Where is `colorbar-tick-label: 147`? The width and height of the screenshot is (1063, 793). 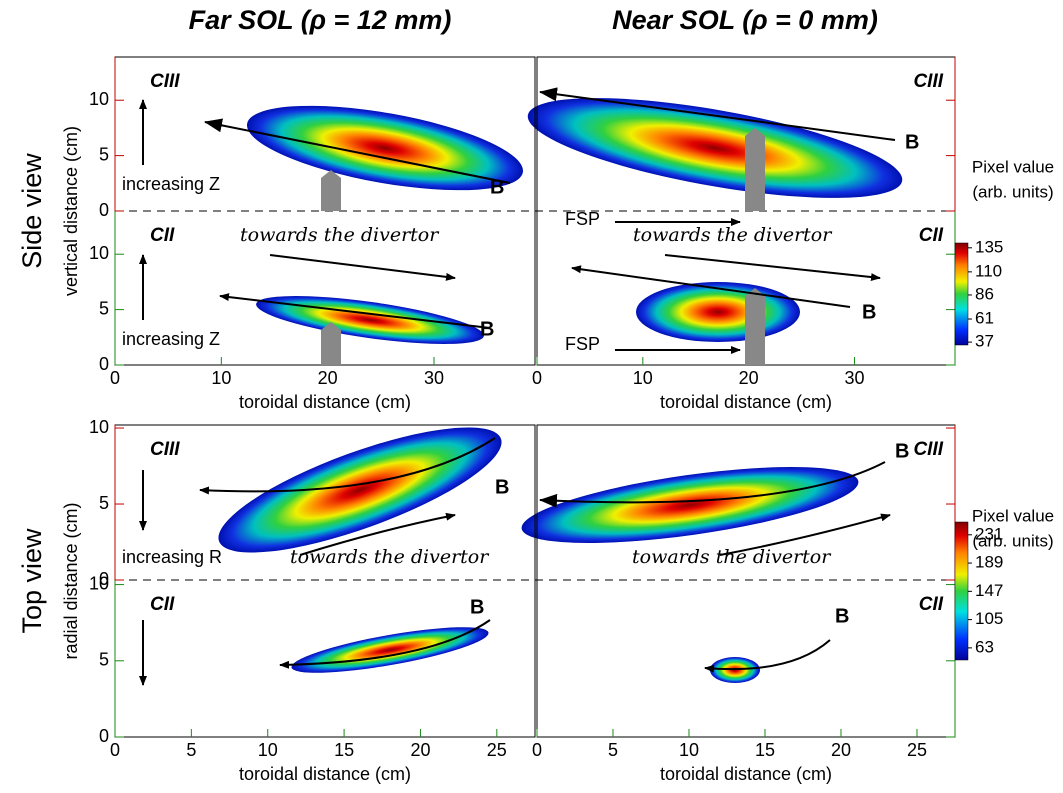 colorbar-tick-label: 147 is located at coordinates (989, 590).